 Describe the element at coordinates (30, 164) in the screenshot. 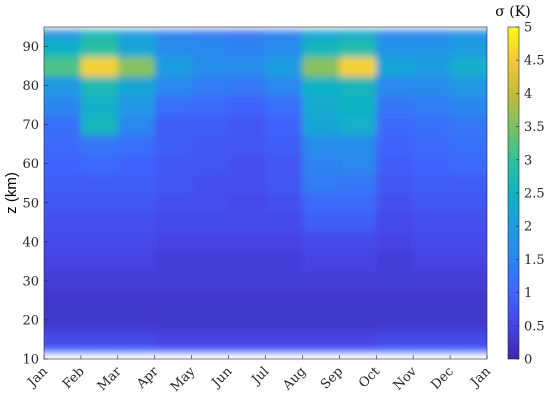

I see `y-tick-label: 60` at that location.